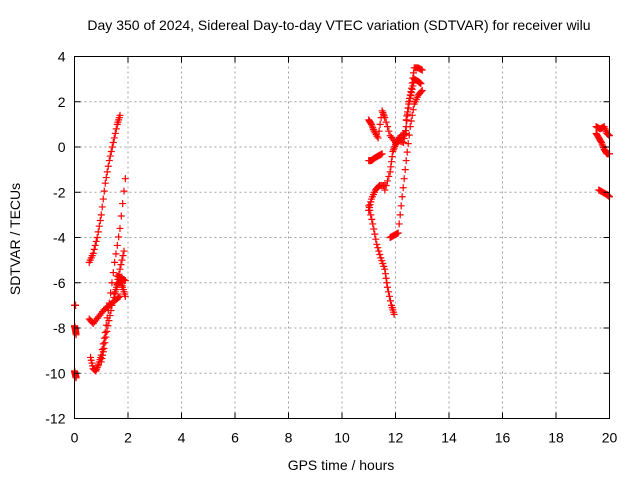 This screenshot has height=480, width=640. Describe the element at coordinates (59, 283) in the screenshot. I see `y-tick-label: -6` at that location.